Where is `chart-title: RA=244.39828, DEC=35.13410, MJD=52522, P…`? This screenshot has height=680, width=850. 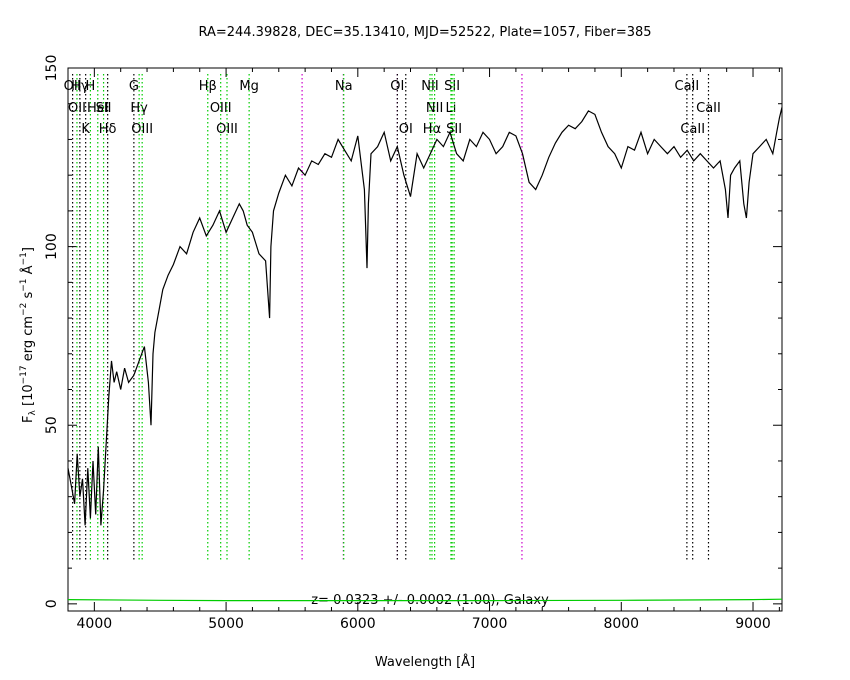
chart-title: RA=244.39828, DEC=35.13410, MJD=52522, P… is located at coordinates (424, 32).